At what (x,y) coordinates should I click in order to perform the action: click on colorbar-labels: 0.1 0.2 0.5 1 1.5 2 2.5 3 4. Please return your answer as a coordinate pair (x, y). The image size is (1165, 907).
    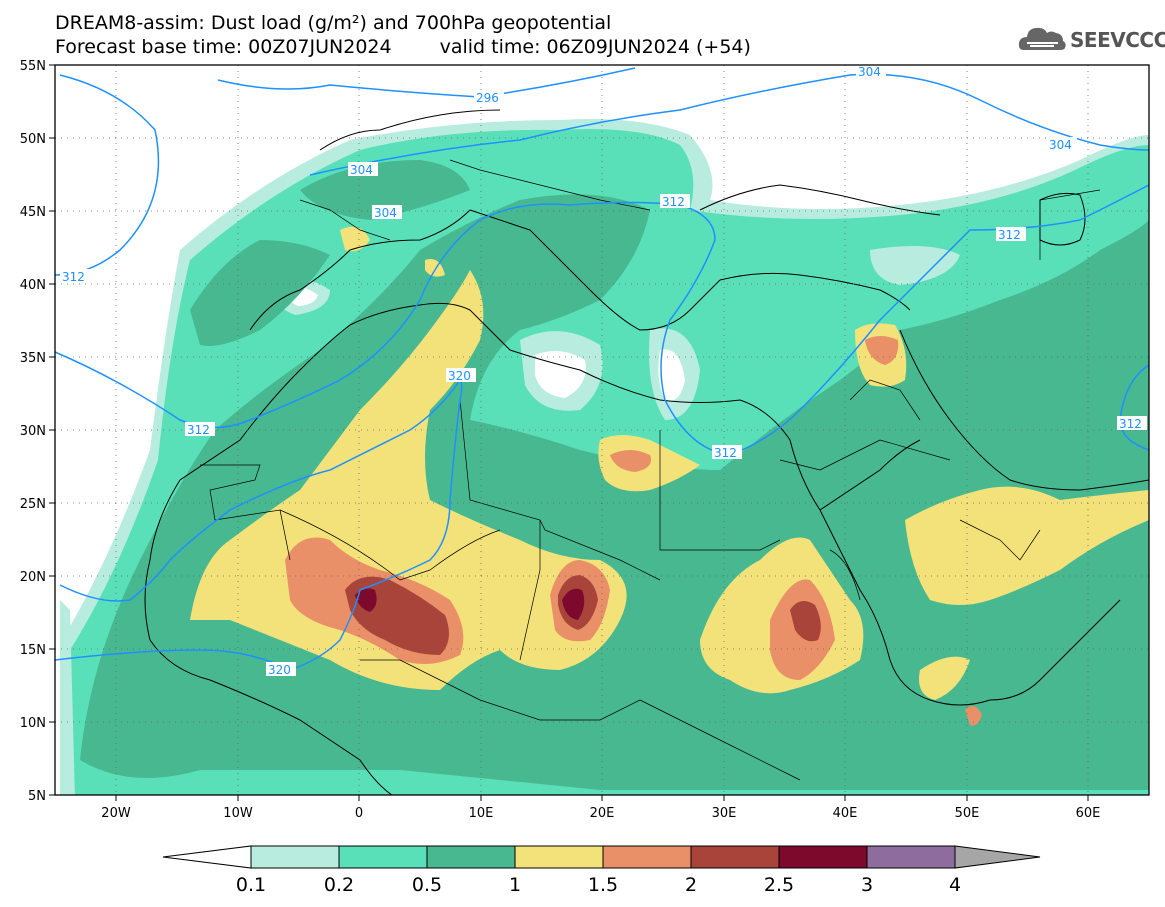
    Looking at the image, I should click on (598, 885).